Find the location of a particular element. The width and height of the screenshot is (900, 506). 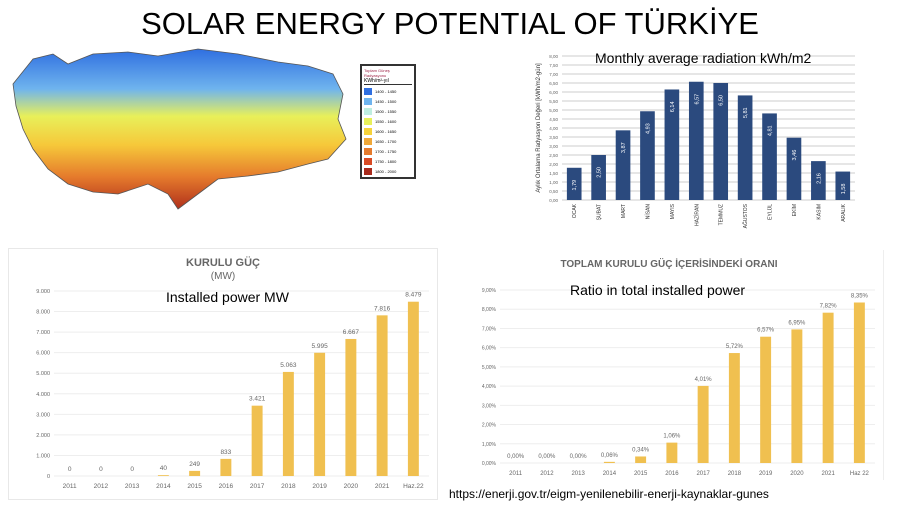

data-label: 5,81 is located at coordinates (746, 112).